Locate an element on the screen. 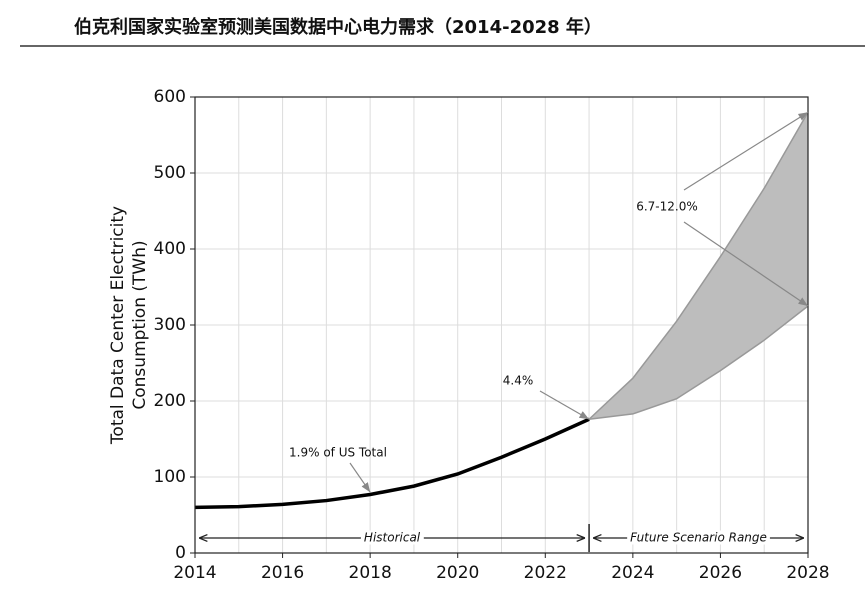  band-lower is located at coordinates (698, 362).